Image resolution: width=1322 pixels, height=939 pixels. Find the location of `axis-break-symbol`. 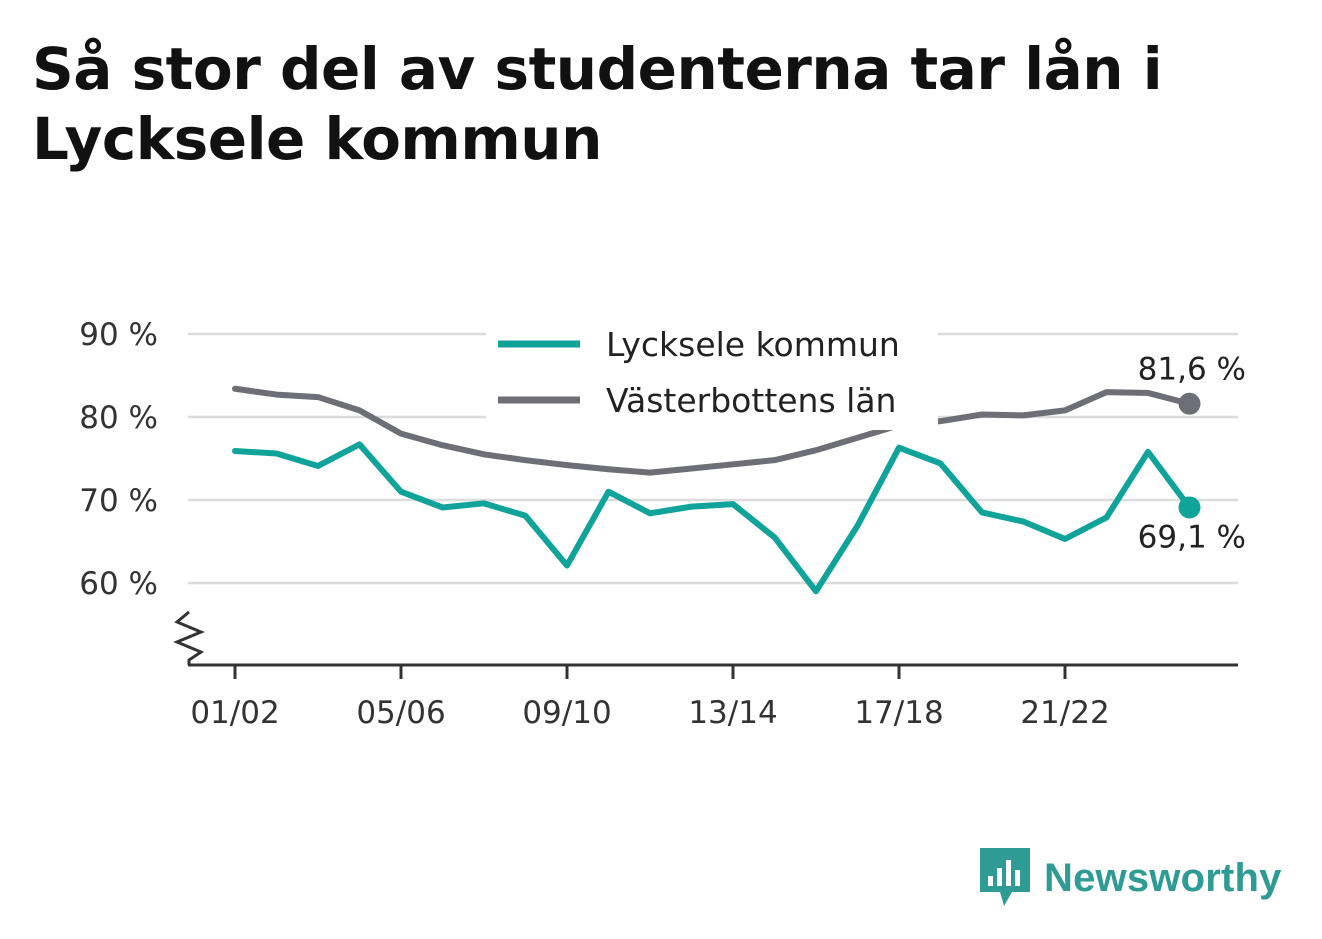

axis-break-symbol is located at coordinates (189, 637).